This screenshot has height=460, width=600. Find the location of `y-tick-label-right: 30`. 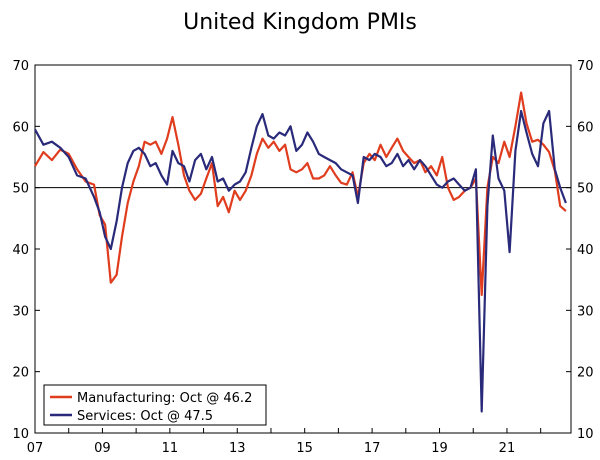

y-tick-label-right: 30 is located at coordinates (585, 311).